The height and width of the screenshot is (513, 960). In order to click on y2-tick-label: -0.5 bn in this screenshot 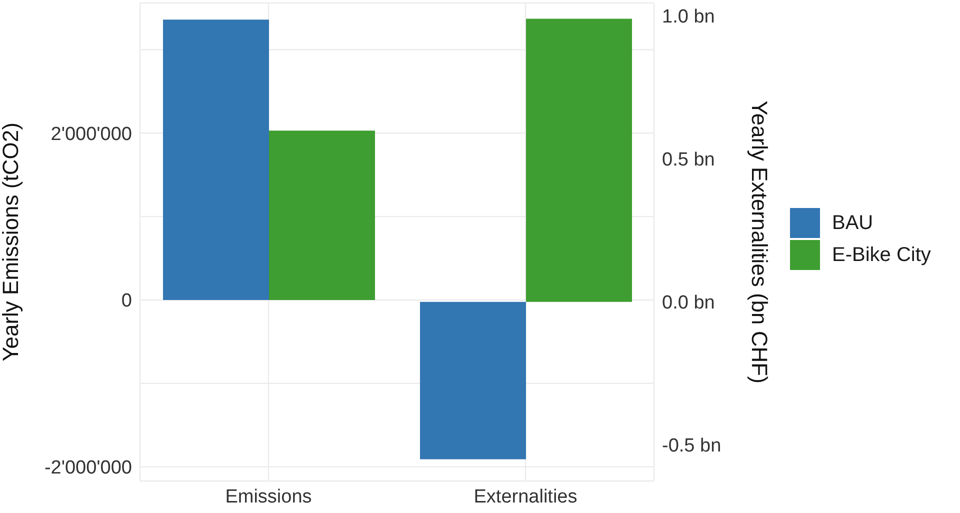, I will do `click(692, 446)`.